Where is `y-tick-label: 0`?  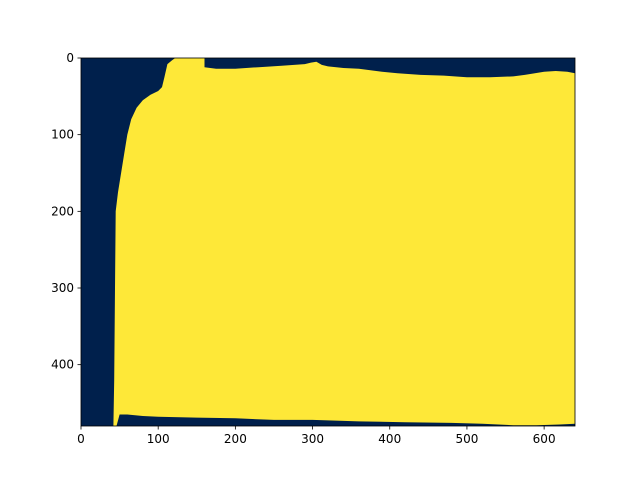 y-tick-label: 0 is located at coordinates (70, 58).